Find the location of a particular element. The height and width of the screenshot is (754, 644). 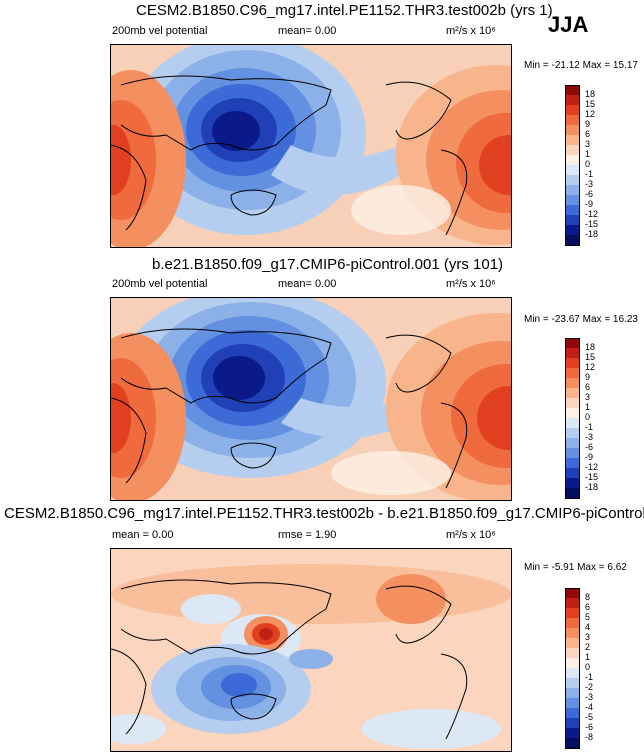

colorbar-tick-label: -4 is located at coordinates (589, 707).